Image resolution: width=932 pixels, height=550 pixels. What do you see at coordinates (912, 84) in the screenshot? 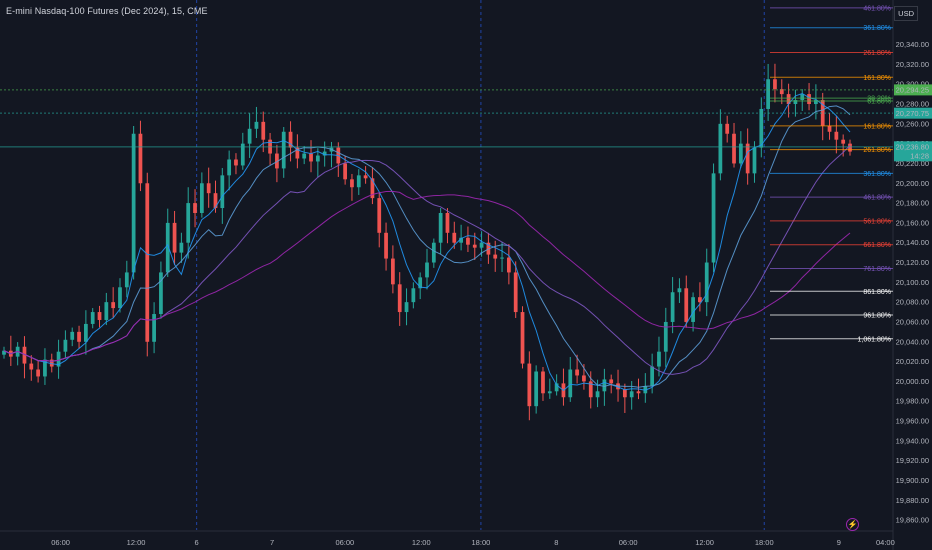
I see `price-axis-tick: 20,300.00` at bounding box center [912, 84].